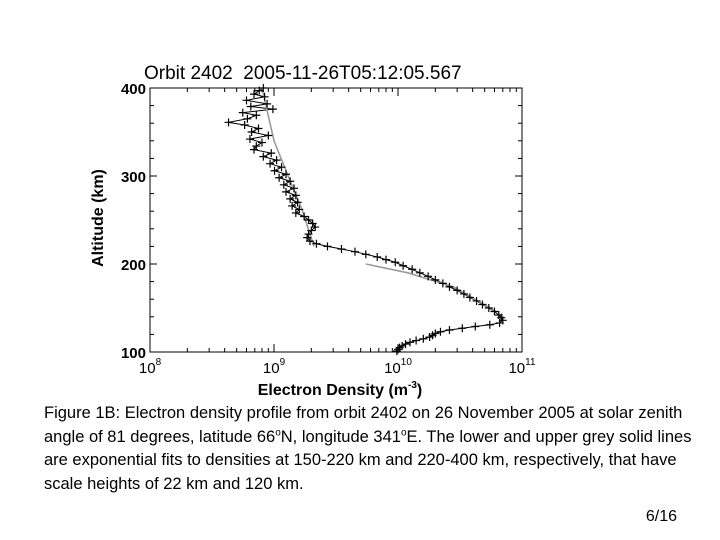 The image size is (720, 540). What do you see at coordinates (133, 177) in the screenshot?
I see `y-tick-label: 300` at bounding box center [133, 177].